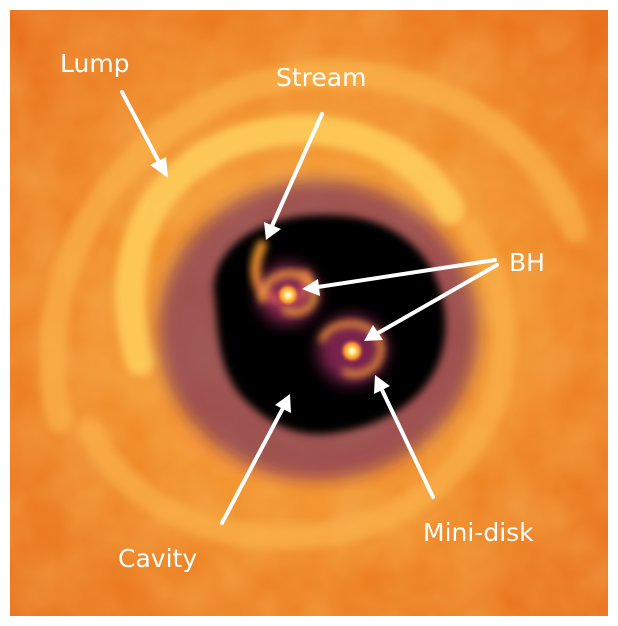 Image resolution: width=618 pixels, height=626 pixels. I want to click on minidisk-upper, so click(288, 294).